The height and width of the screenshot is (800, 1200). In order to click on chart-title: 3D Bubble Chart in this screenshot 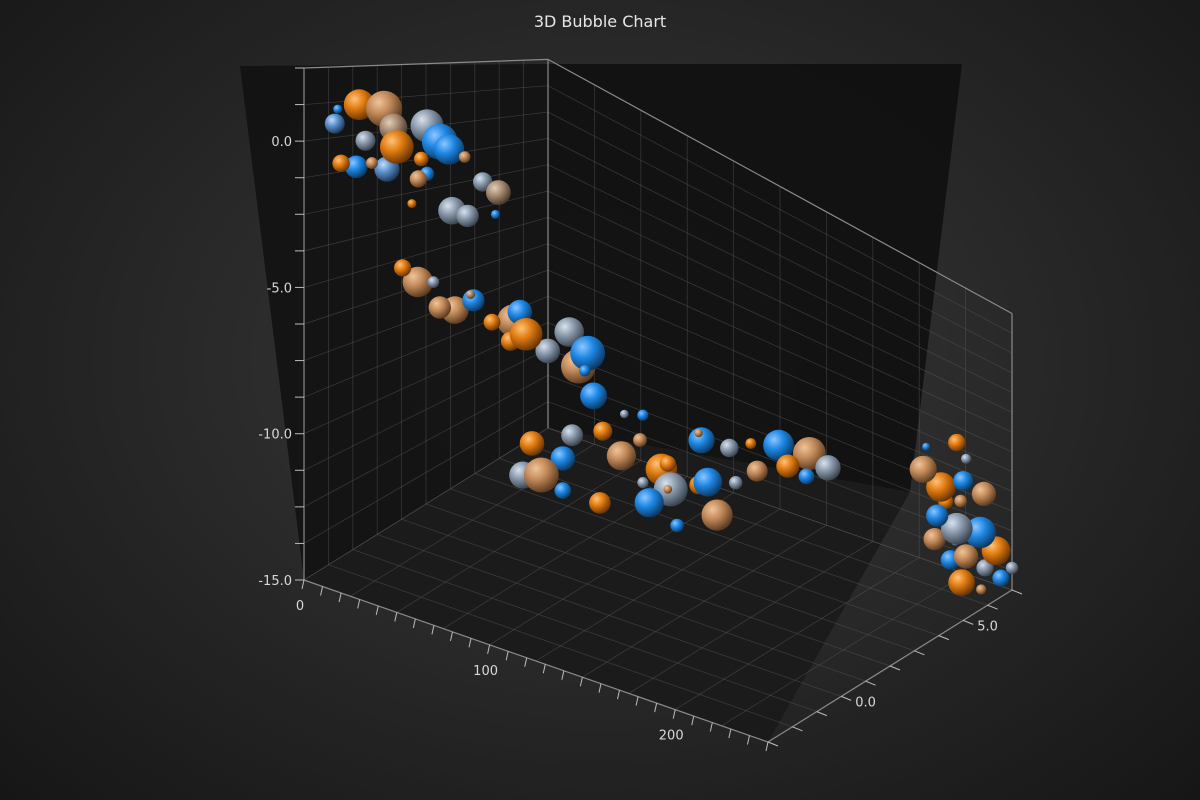, I will do `click(600, 21)`.